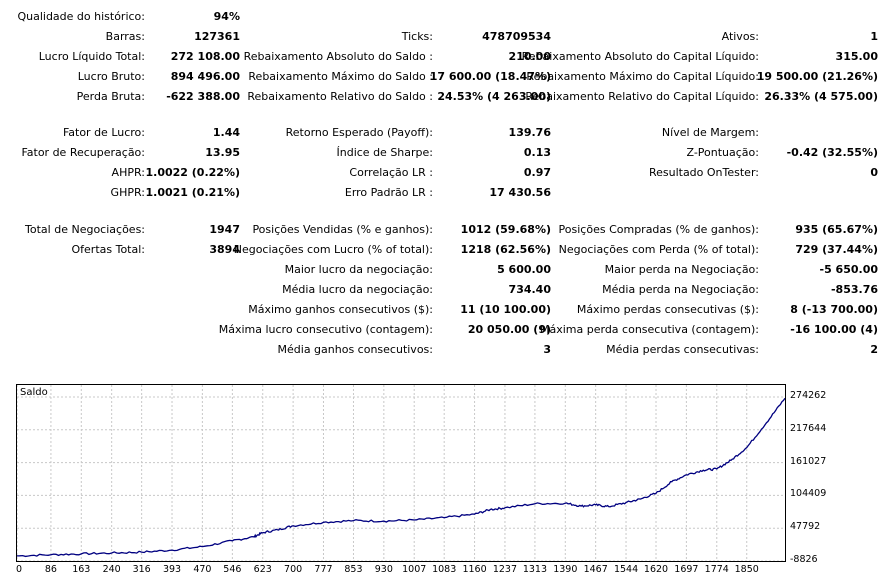  I want to click on value-ticks: 478709534, so click(516, 36).